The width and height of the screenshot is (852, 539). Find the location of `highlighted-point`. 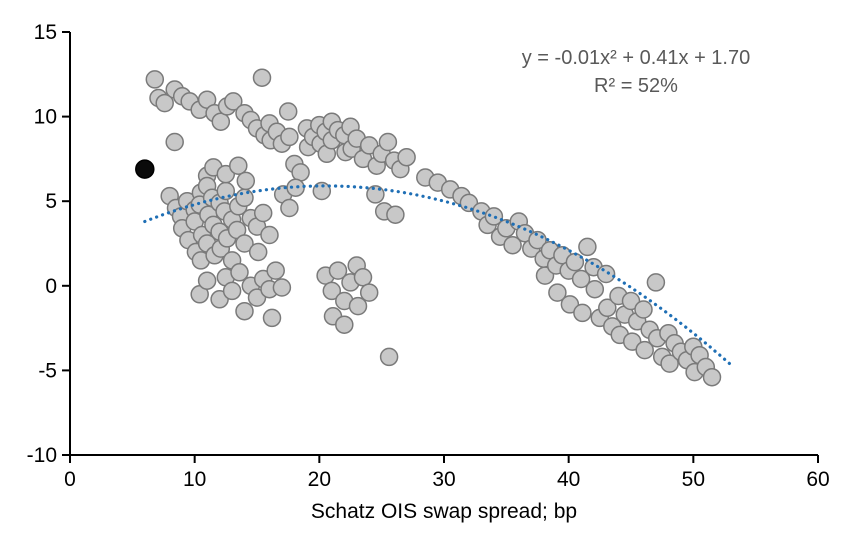

highlighted-point is located at coordinates (145, 169).